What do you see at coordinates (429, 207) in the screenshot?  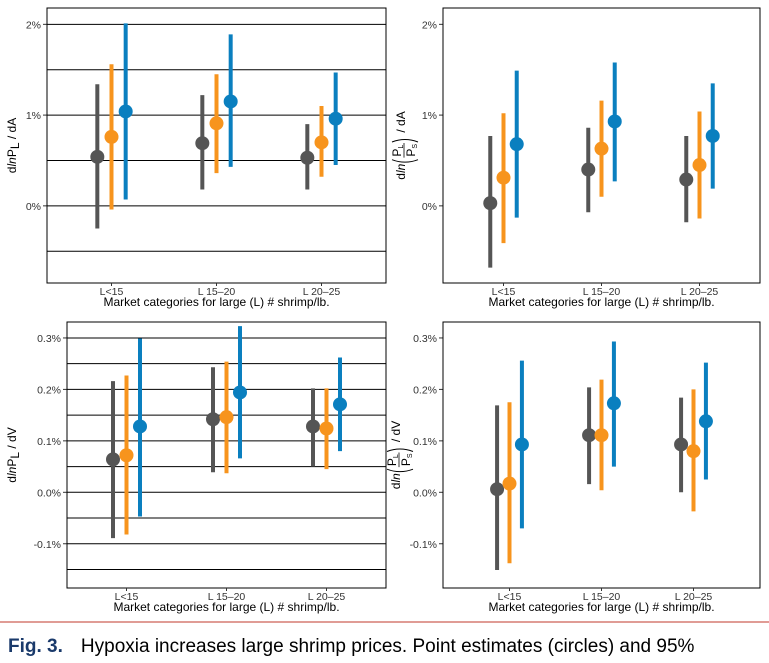 I see `y-tick-label: 0%` at bounding box center [429, 207].